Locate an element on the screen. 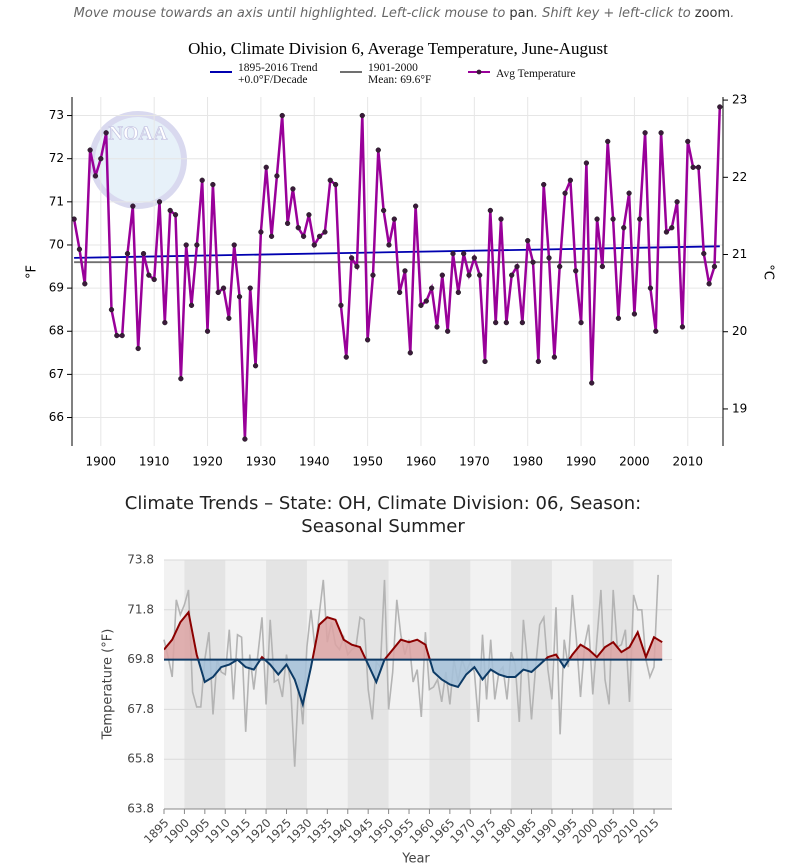  y-tick-label: 68 is located at coordinates (56, 331).